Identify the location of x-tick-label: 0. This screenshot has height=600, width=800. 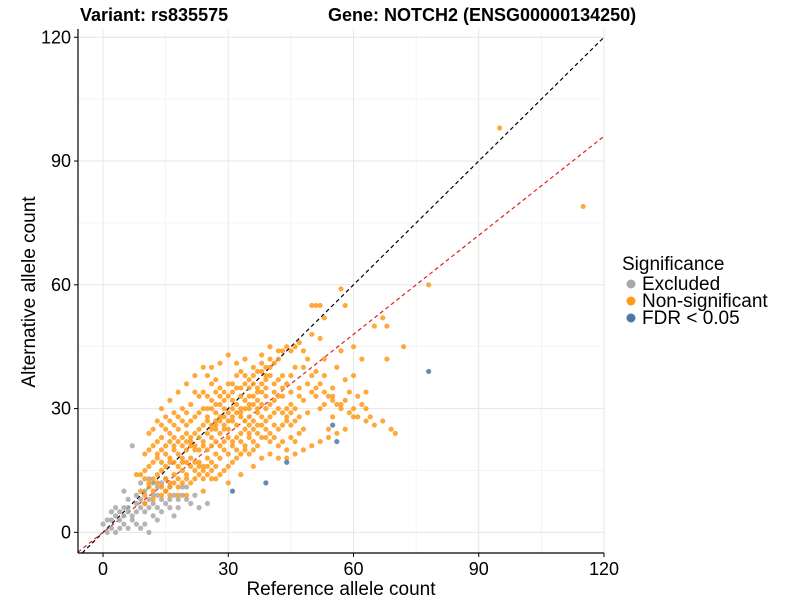
(103, 569).